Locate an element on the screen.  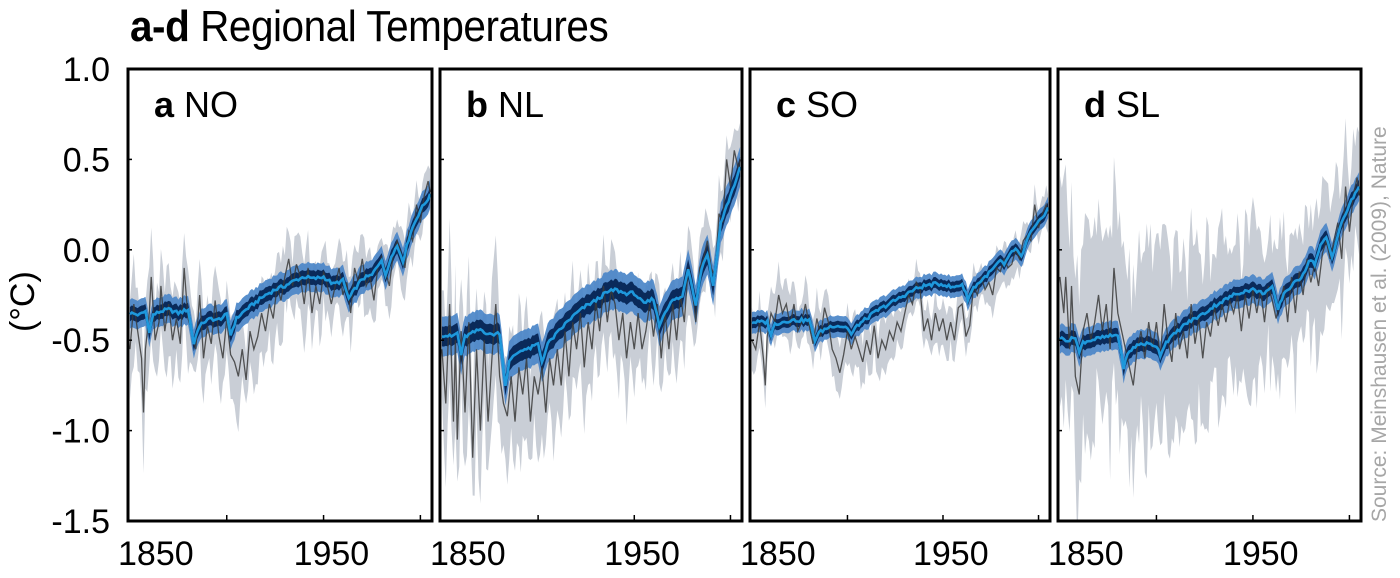
panel-region: NL is located at coordinates (516, 104).